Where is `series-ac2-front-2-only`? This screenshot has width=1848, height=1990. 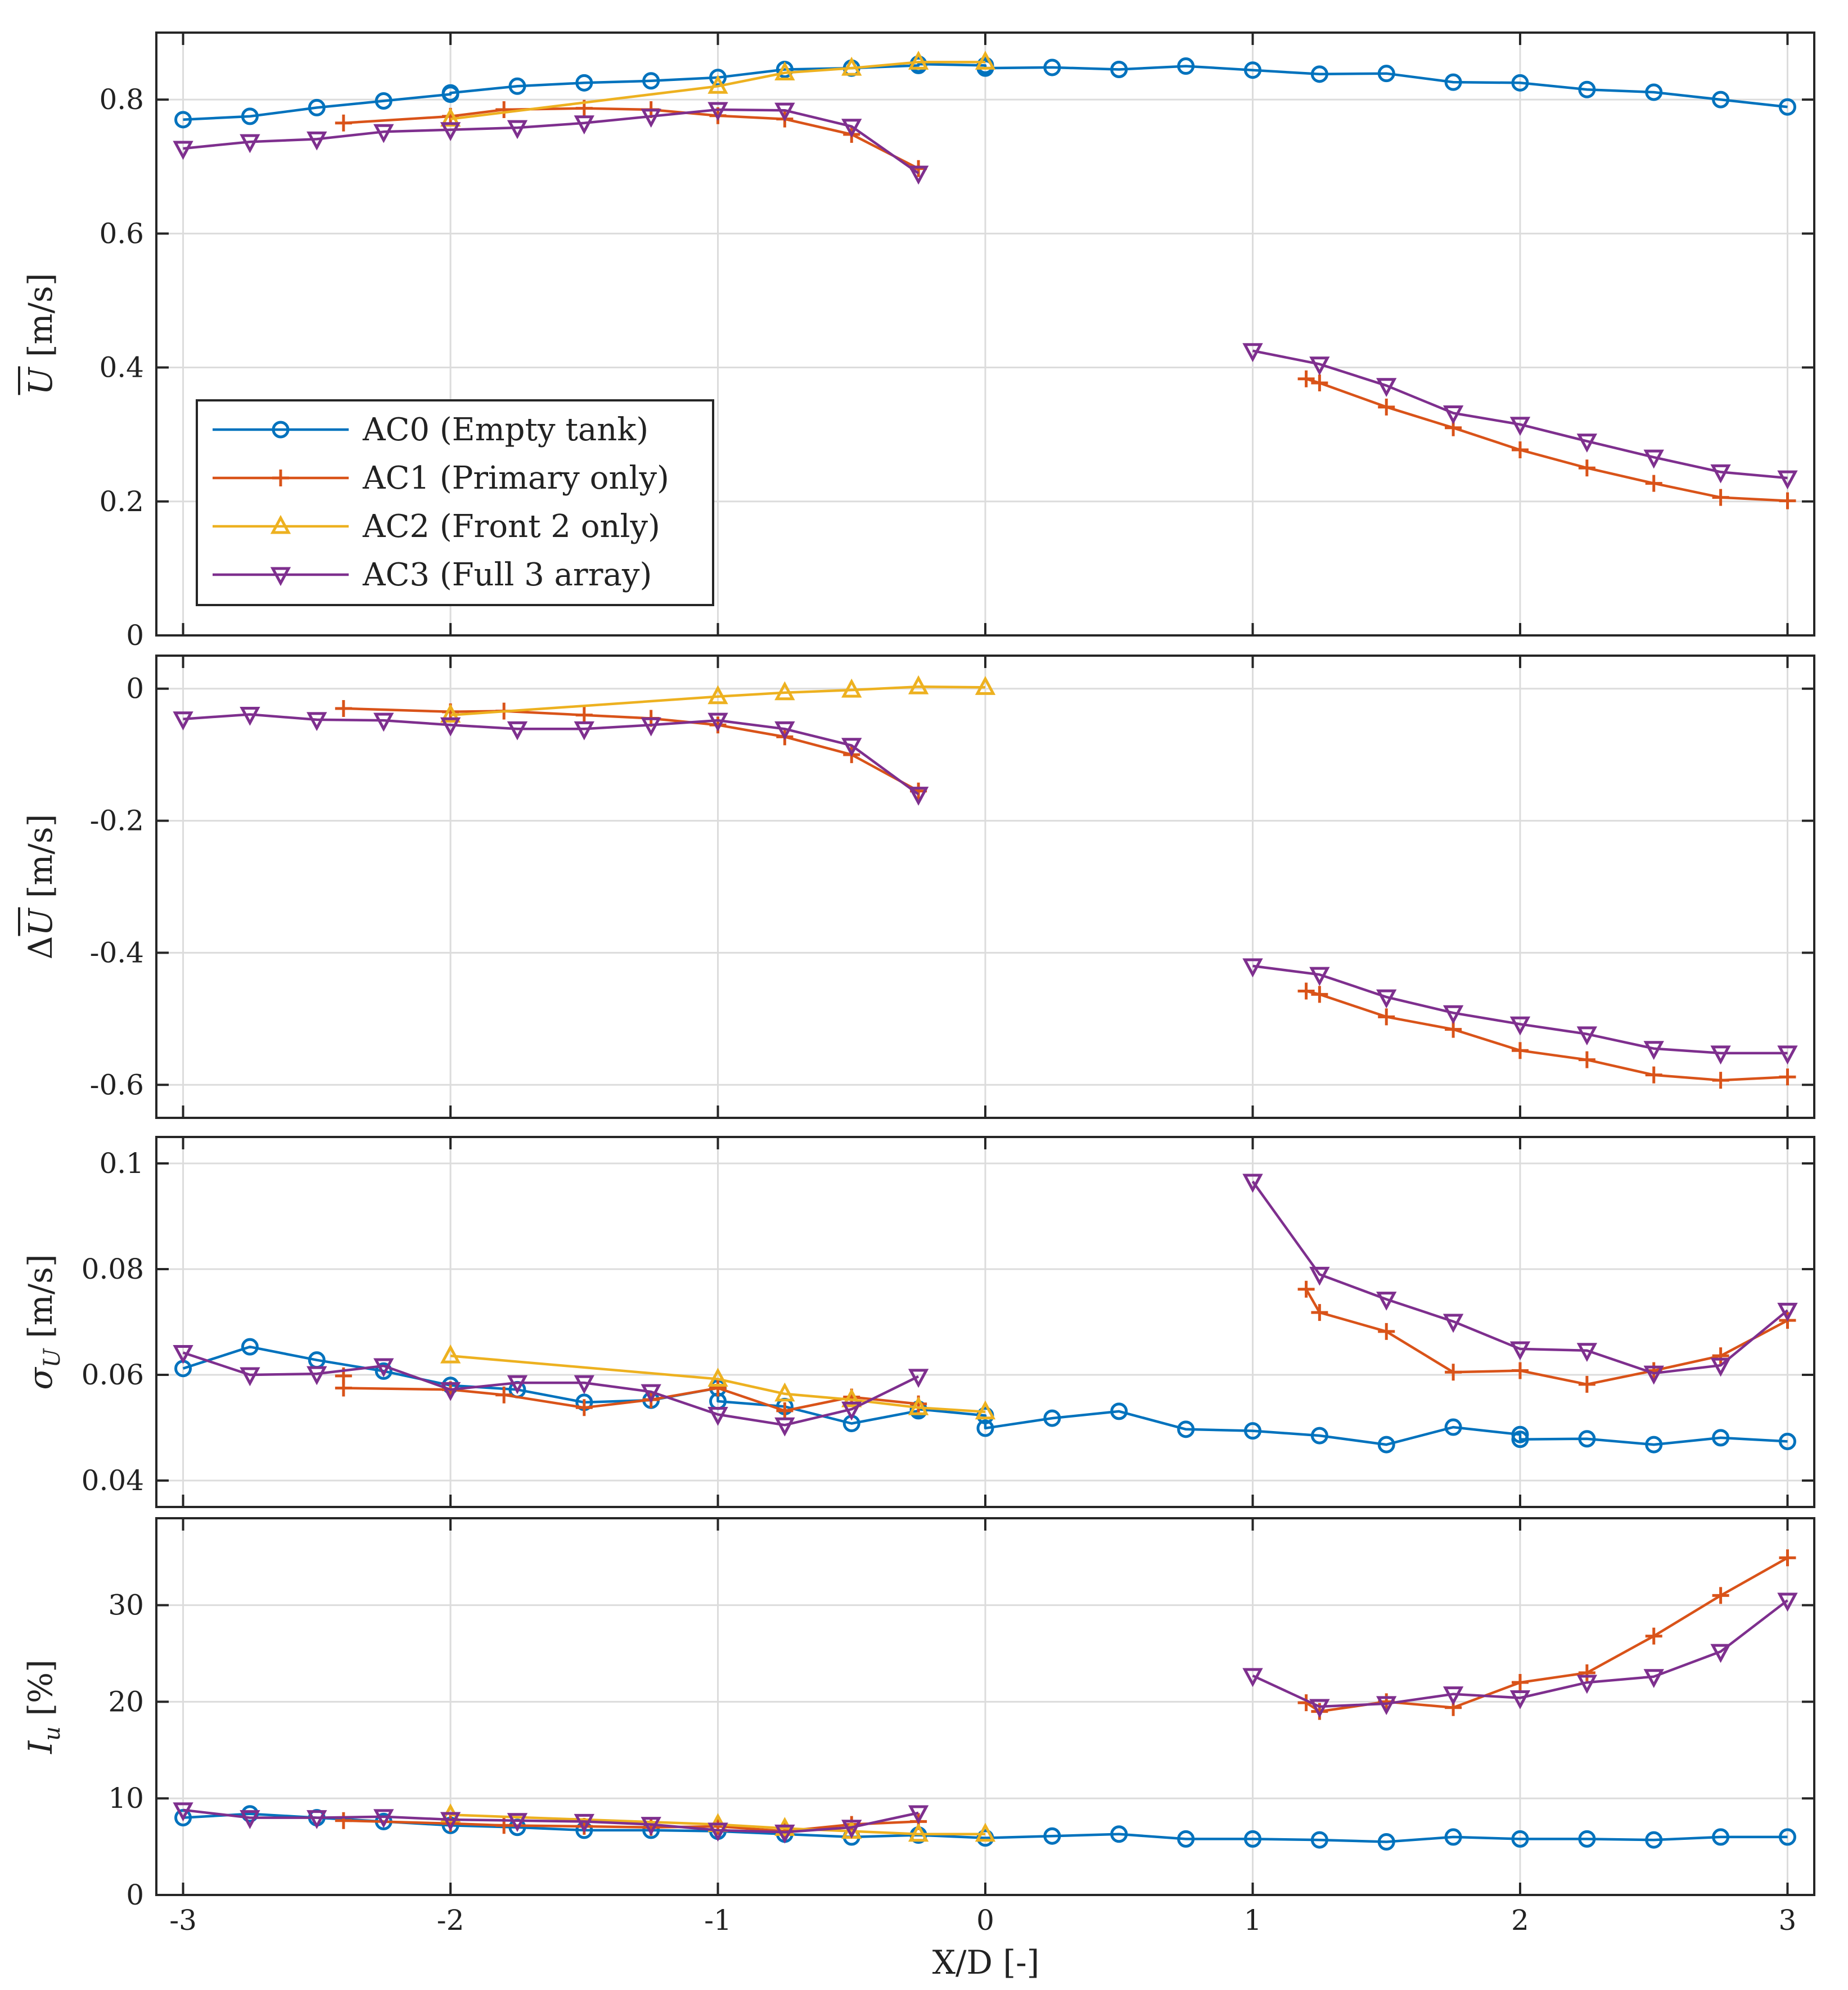 series-ac2-front-2-only is located at coordinates (718, 699).